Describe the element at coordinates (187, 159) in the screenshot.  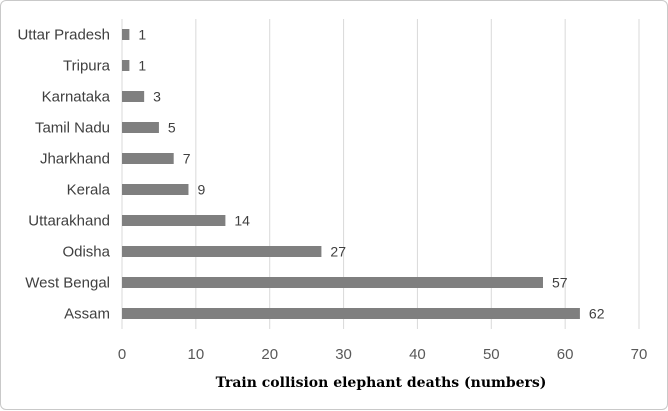
I see `data-label: 7` at that location.